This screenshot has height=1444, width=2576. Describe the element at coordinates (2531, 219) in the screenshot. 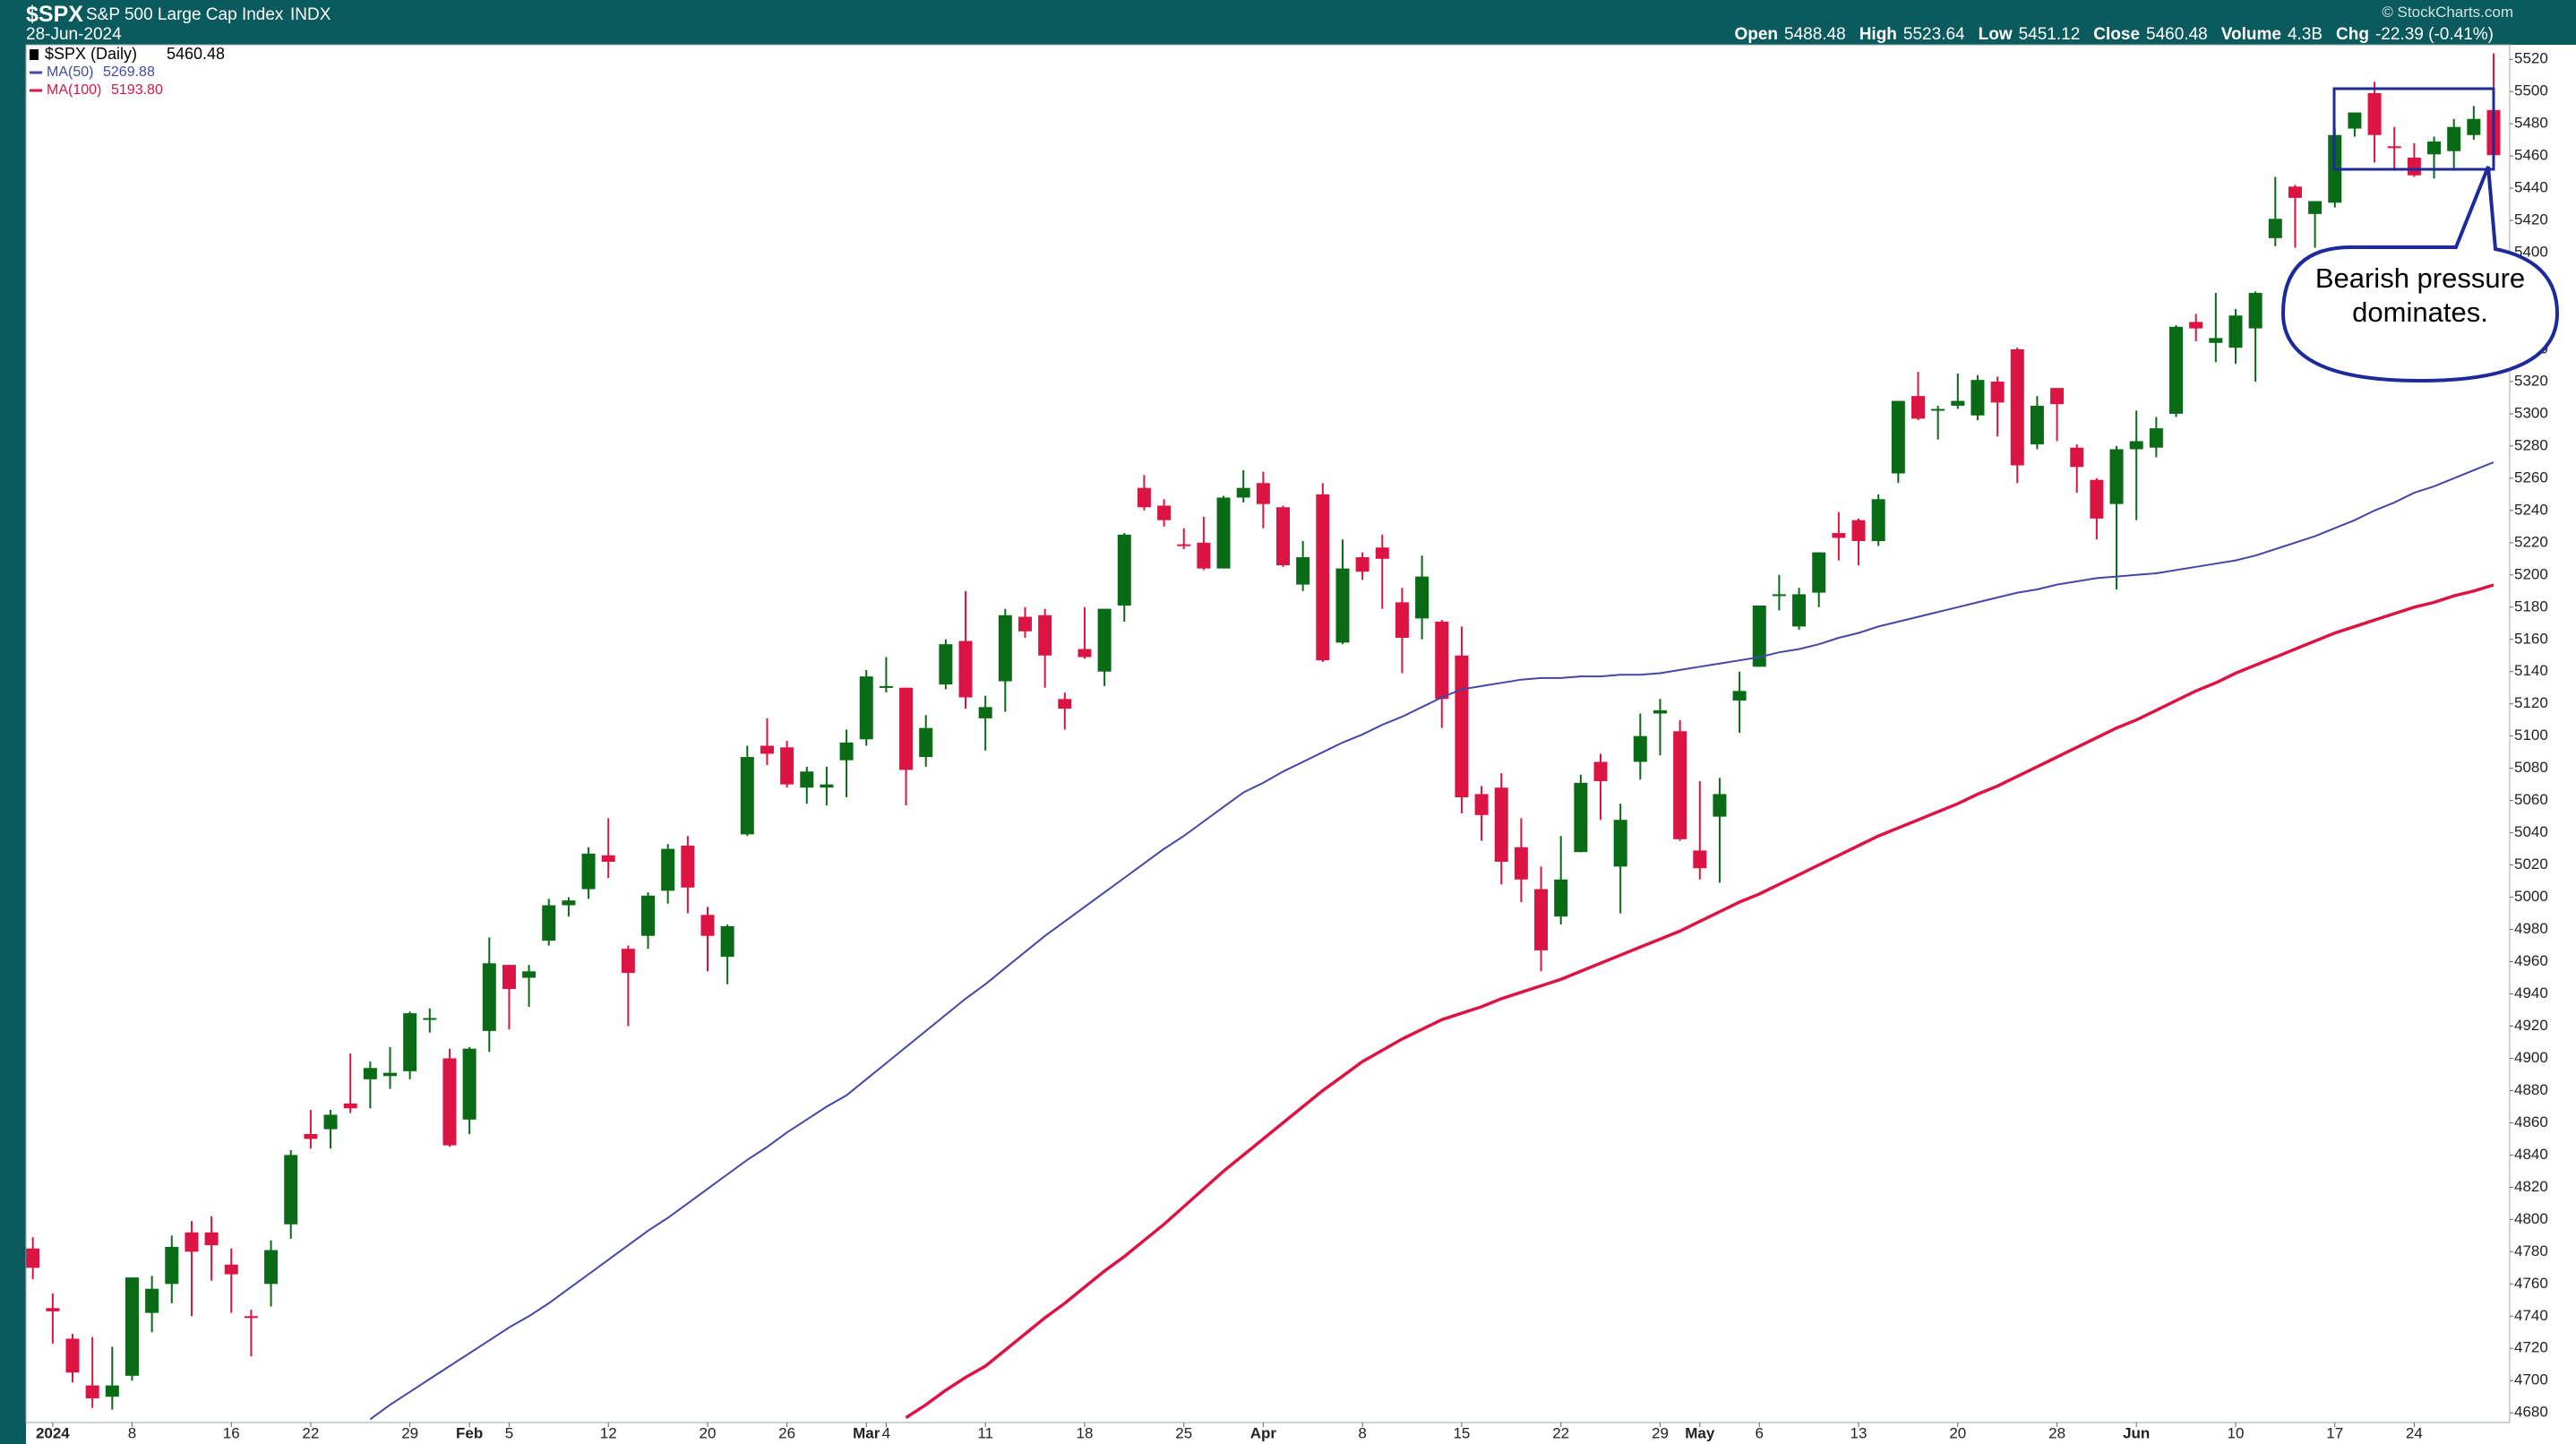

I see `y-tick-label: 5420` at that location.